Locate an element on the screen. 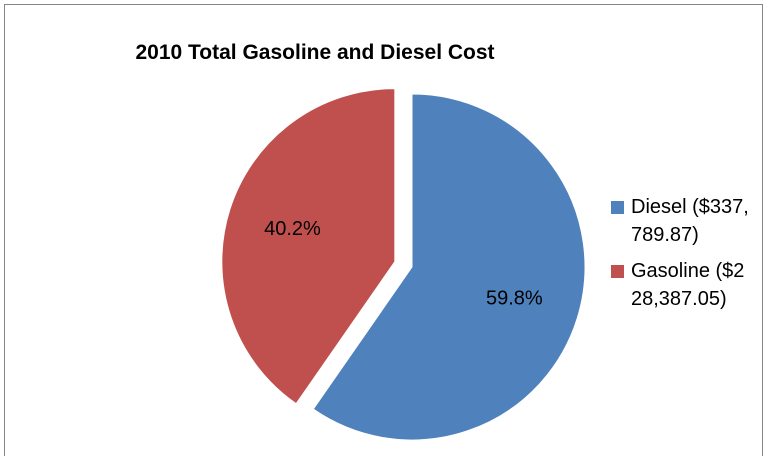  pie-labels: 59.8% 40.2% is located at coordinates (403, 263).